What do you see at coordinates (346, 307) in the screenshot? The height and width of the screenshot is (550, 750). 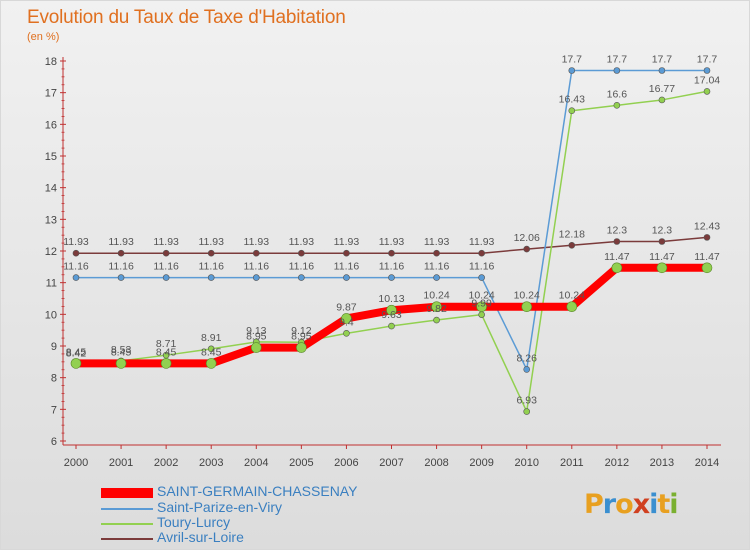 I see `data-label: 9.87` at bounding box center [346, 307].